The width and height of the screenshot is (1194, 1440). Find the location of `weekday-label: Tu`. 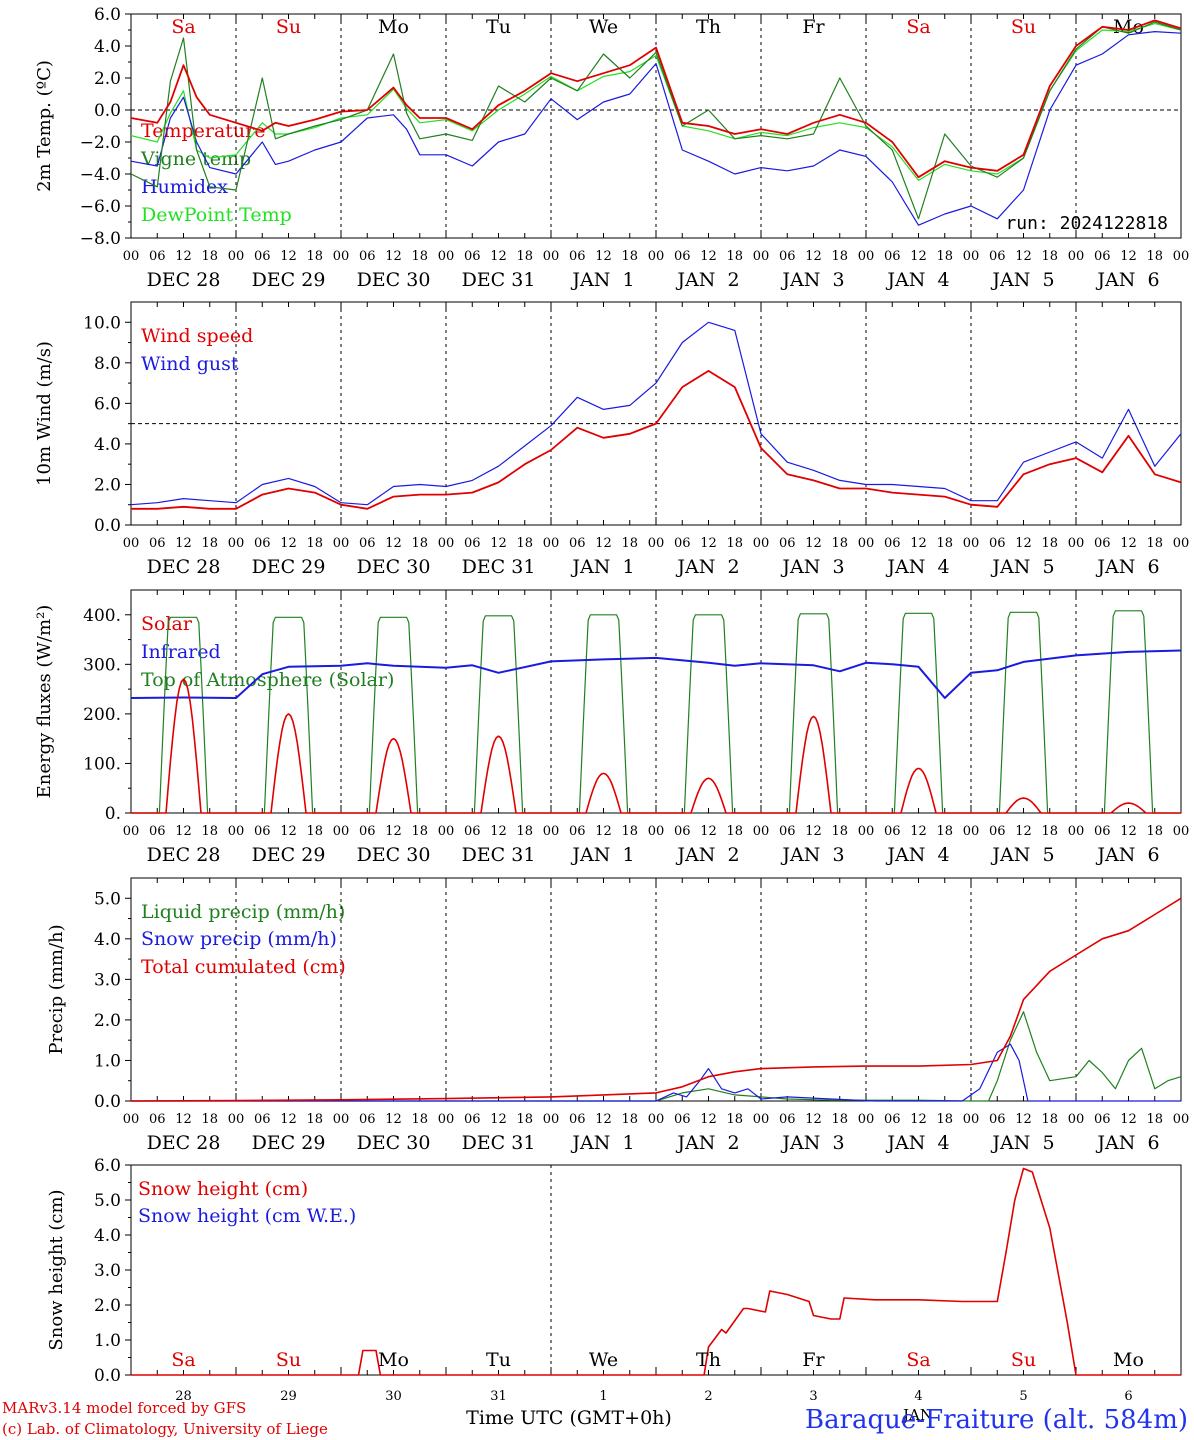

weekday-label: Tu is located at coordinates (498, 1360).